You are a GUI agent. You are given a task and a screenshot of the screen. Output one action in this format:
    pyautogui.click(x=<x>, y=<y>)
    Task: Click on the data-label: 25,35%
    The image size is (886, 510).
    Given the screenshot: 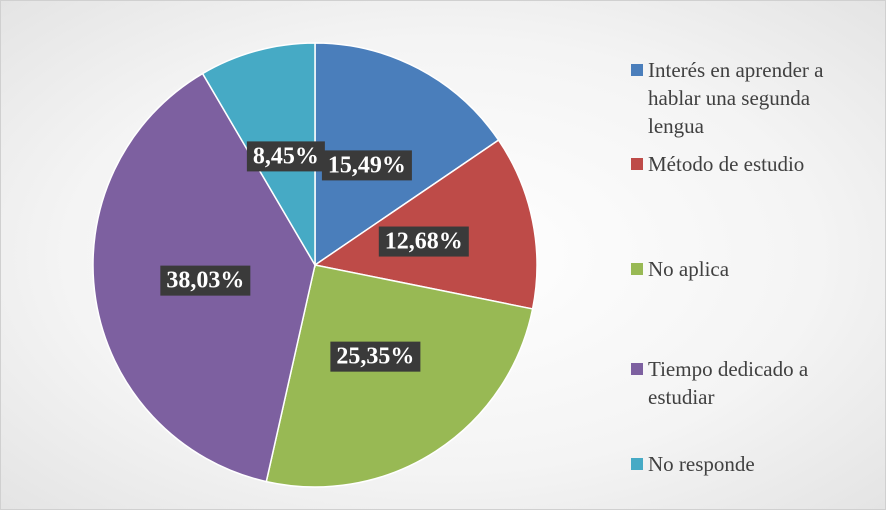 What is the action you would take?
    pyautogui.click(x=375, y=356)
    